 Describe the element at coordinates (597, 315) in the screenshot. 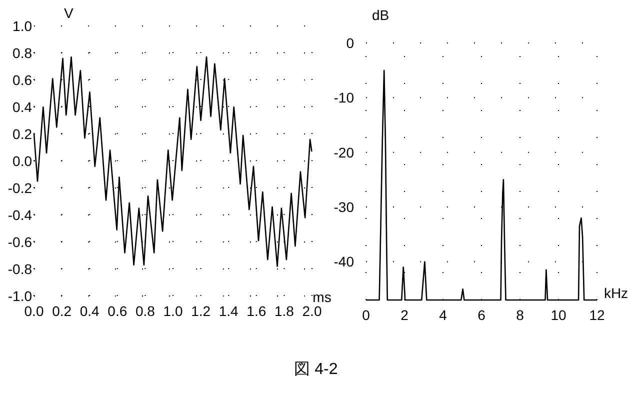

I see `x-tick-label: 12` at that location.